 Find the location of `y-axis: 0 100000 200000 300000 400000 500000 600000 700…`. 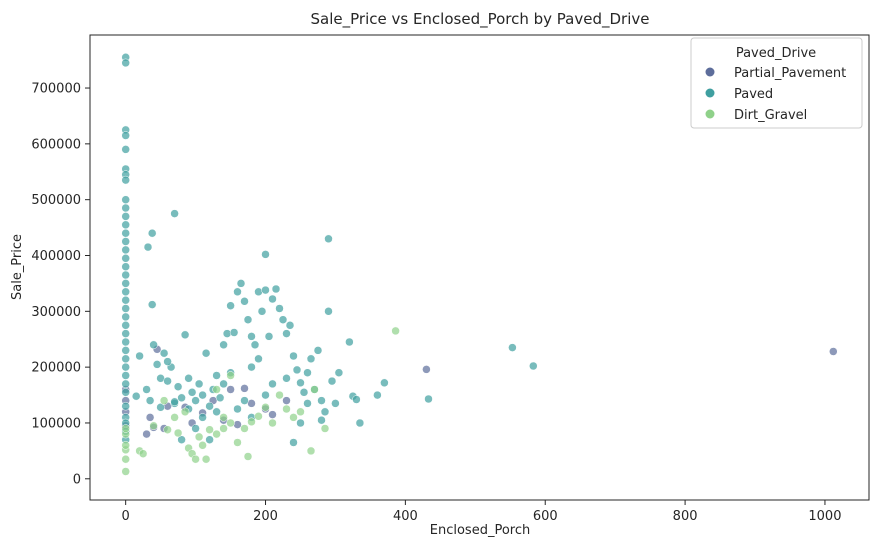

y-axis: 0 100000 200000 300000 400000 500000 600000 700… is located at coordinates (60, 284).